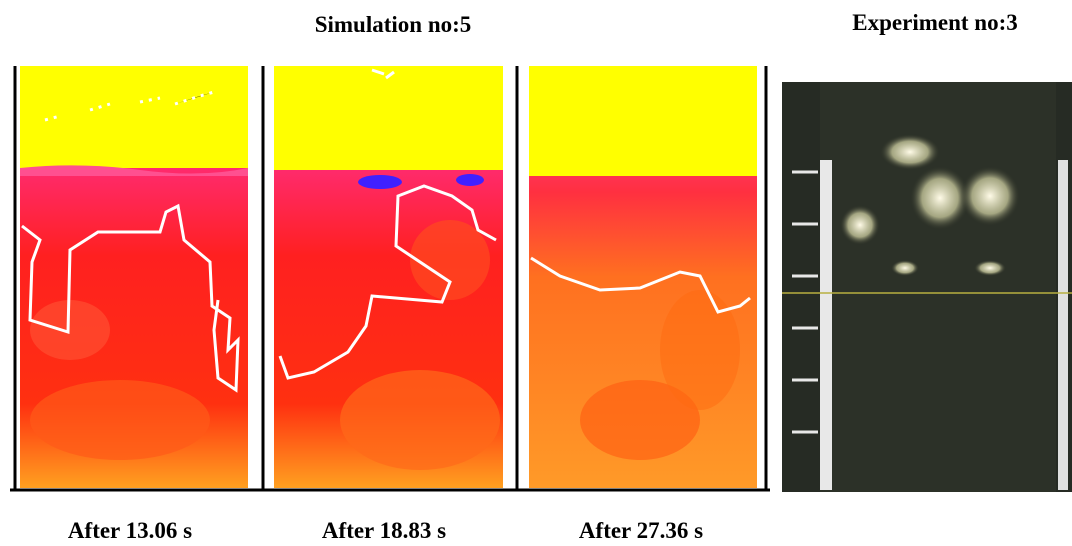  Describe the element at coordinates (130, 530) in the screenshot. I see `caption: After 13.06 s` at that location.